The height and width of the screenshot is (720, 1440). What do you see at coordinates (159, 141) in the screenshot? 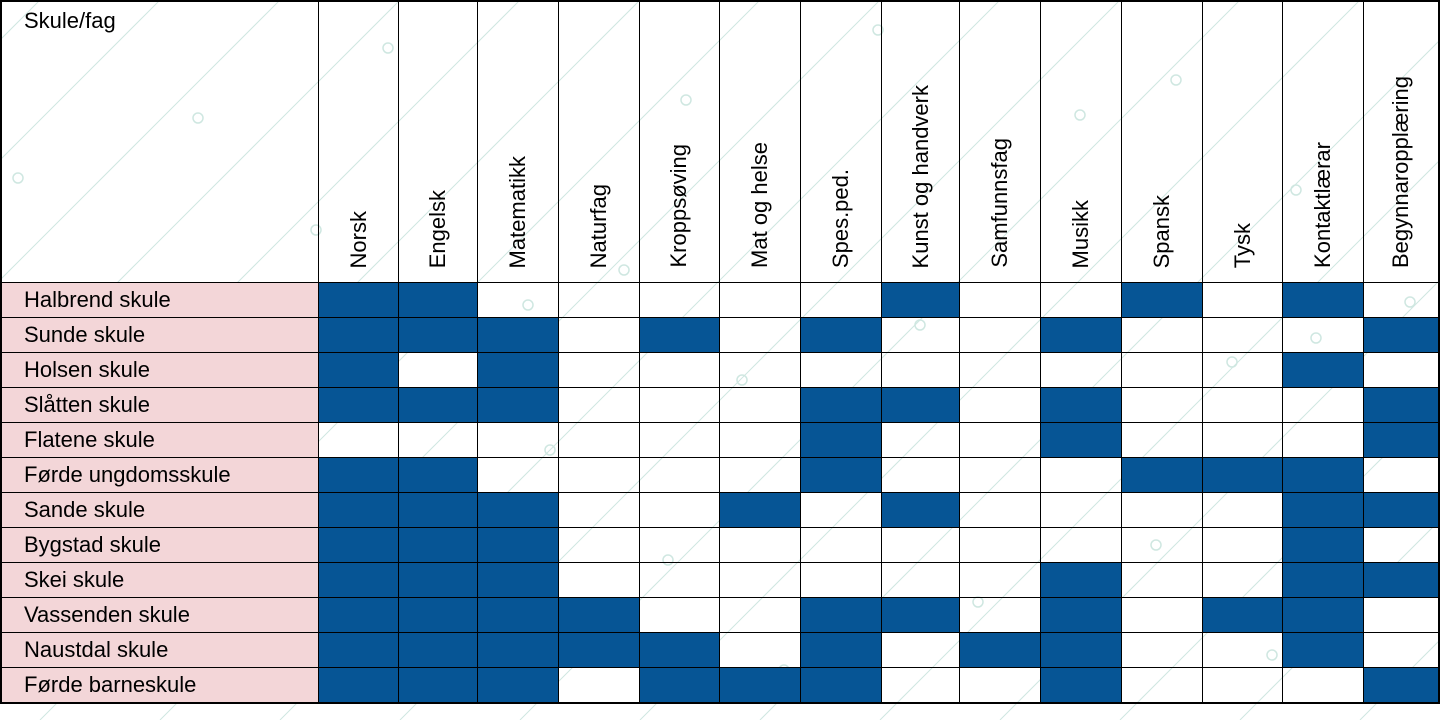
I see `corner-header: Skule/fag` at bounding box center [159, 141].